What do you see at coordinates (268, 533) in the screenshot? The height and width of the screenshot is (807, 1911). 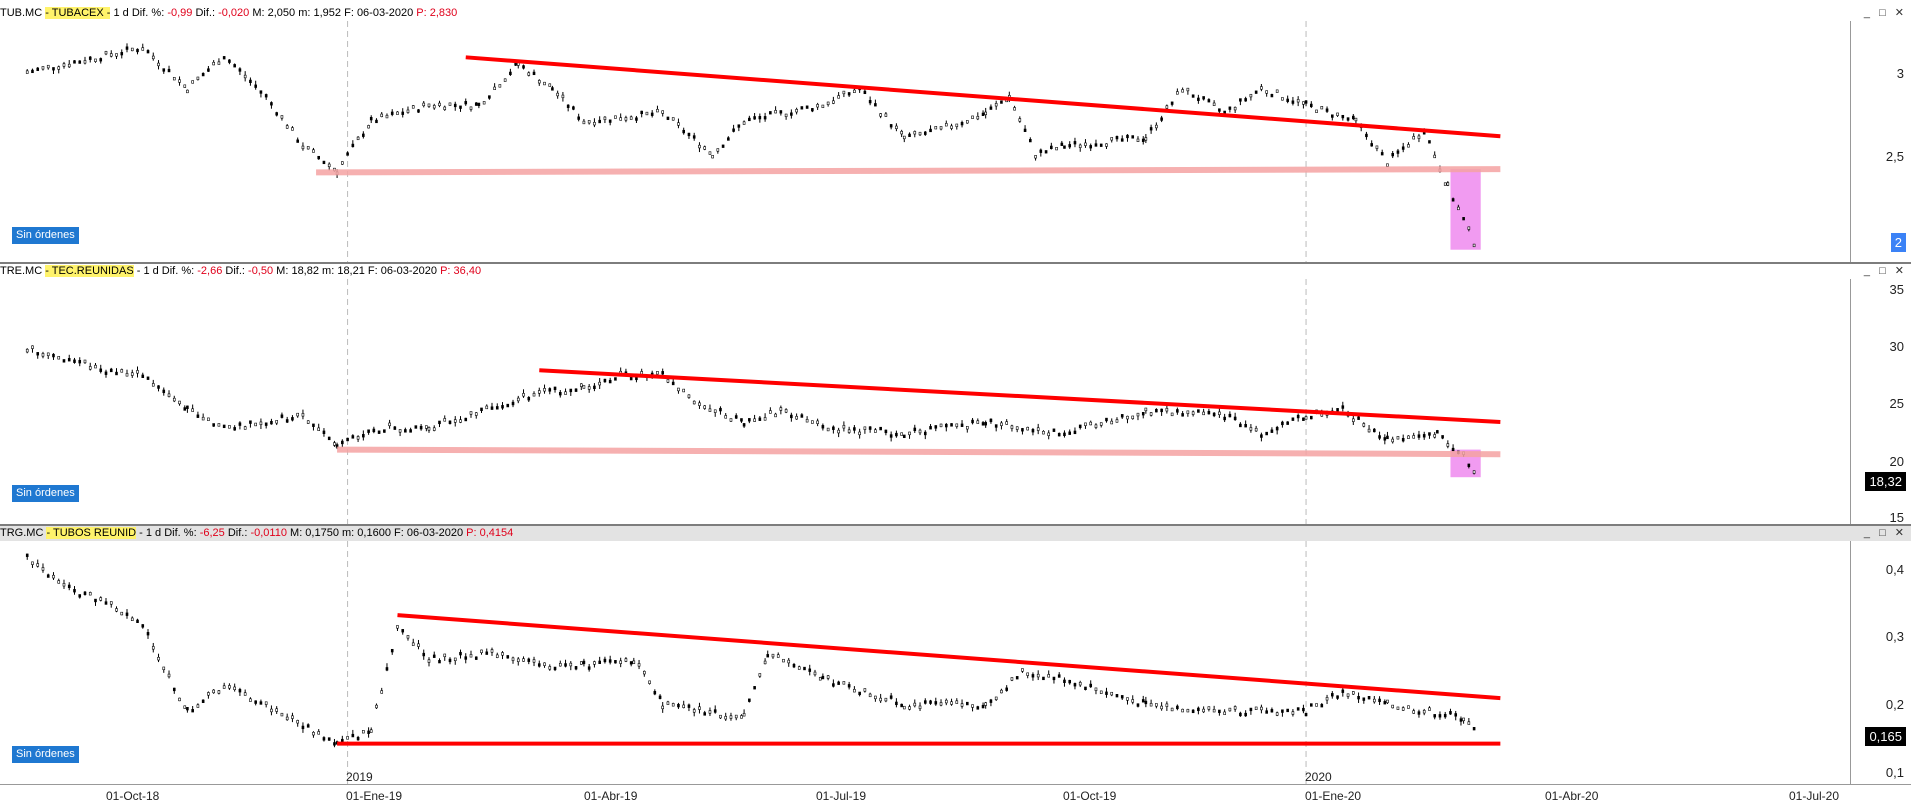 I see `dif-value: -0,0110` at bounding box center [268, 533].